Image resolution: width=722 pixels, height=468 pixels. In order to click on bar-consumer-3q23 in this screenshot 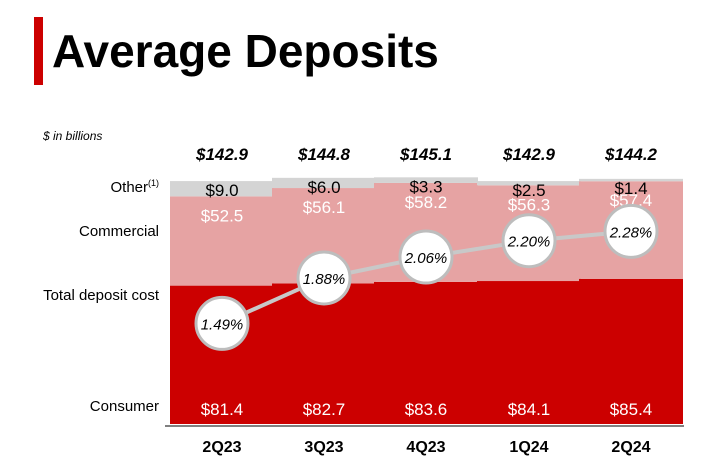, I will do `click(324, 353)`.